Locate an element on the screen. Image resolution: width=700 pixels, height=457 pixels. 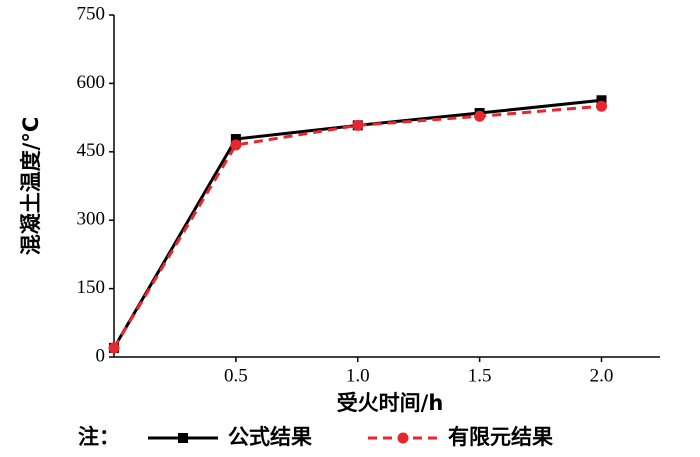
x-axis-label: 受火时间/h is located at coordinates (390, 403).